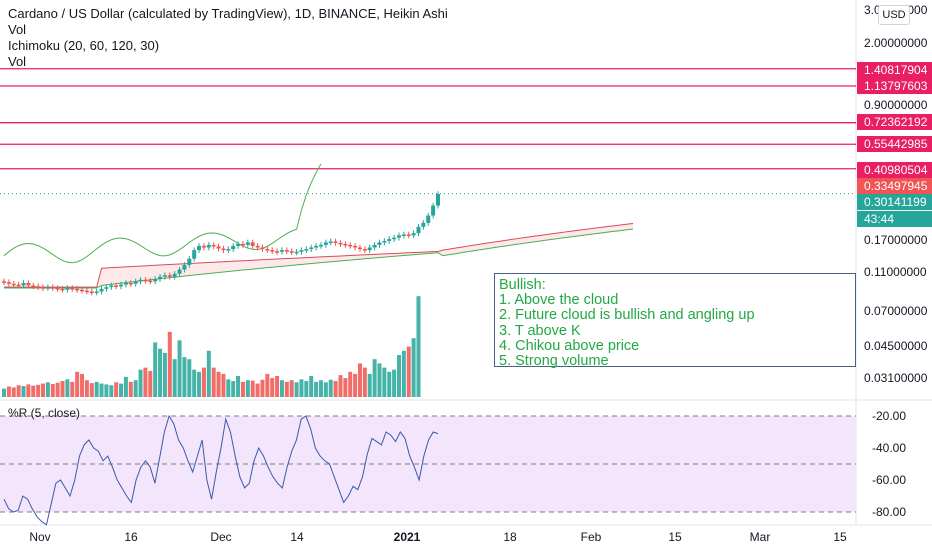  What do you see at coordinates (889, 512) in the screenshot?
I see `wr-tick-label: -80.00` at bounding box center [889, 512].